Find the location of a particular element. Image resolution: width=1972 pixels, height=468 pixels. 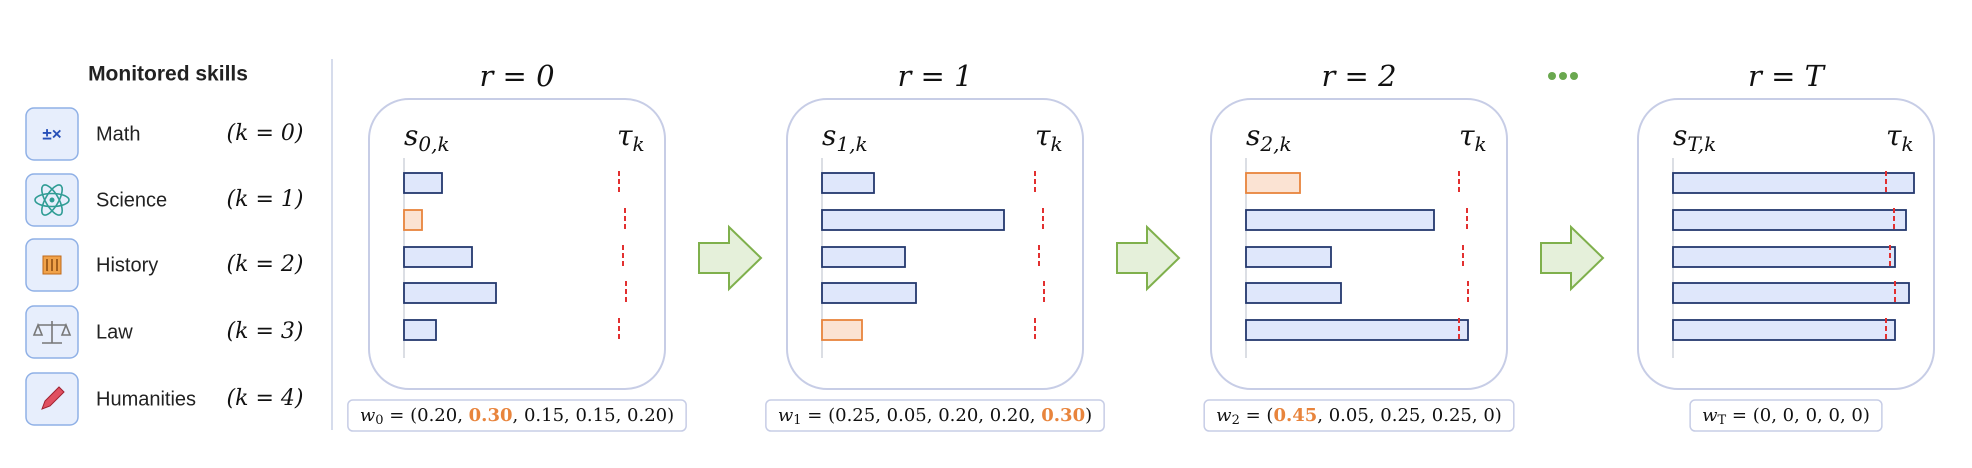

icon-text: ±× is located at coordinates (51, 133).